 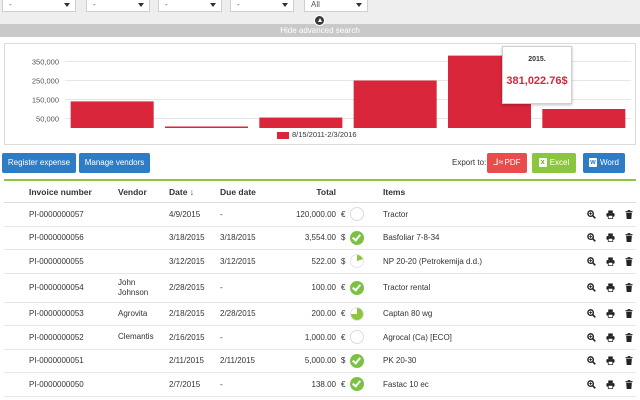 What do you see at coordinates (185, 214) in the screenshot?
I see `cell-date: 4/9/2015` at bounding box center [185, 214].